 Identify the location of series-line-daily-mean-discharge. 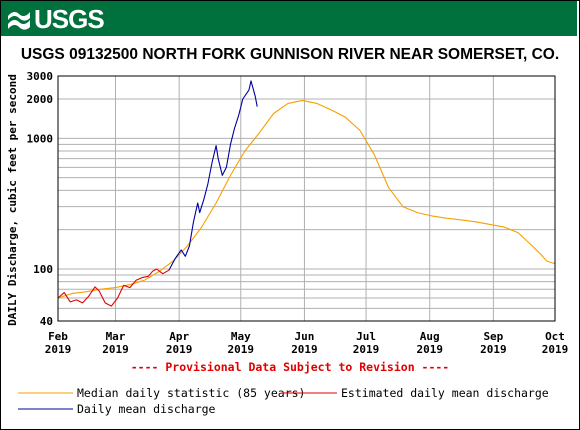
(213, 175).